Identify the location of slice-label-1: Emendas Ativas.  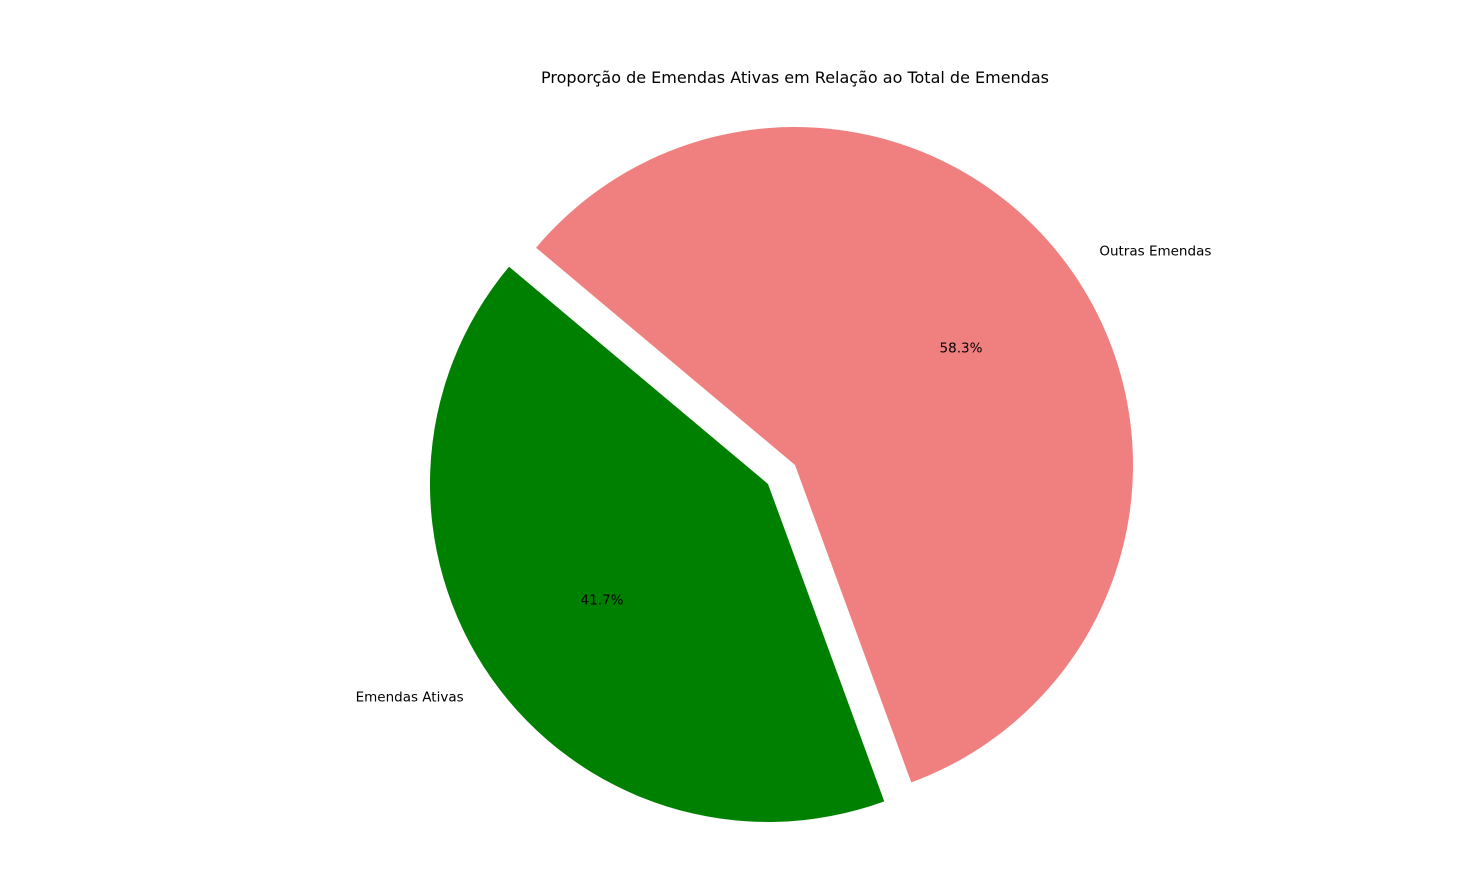
(410, 698).